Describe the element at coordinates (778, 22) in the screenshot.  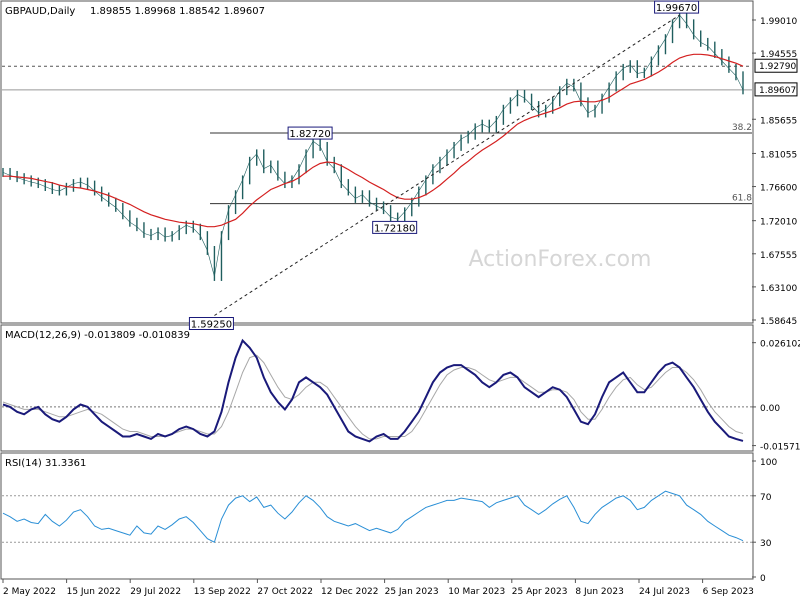
I see `main-y-tick-label: 1.99010` at that location.